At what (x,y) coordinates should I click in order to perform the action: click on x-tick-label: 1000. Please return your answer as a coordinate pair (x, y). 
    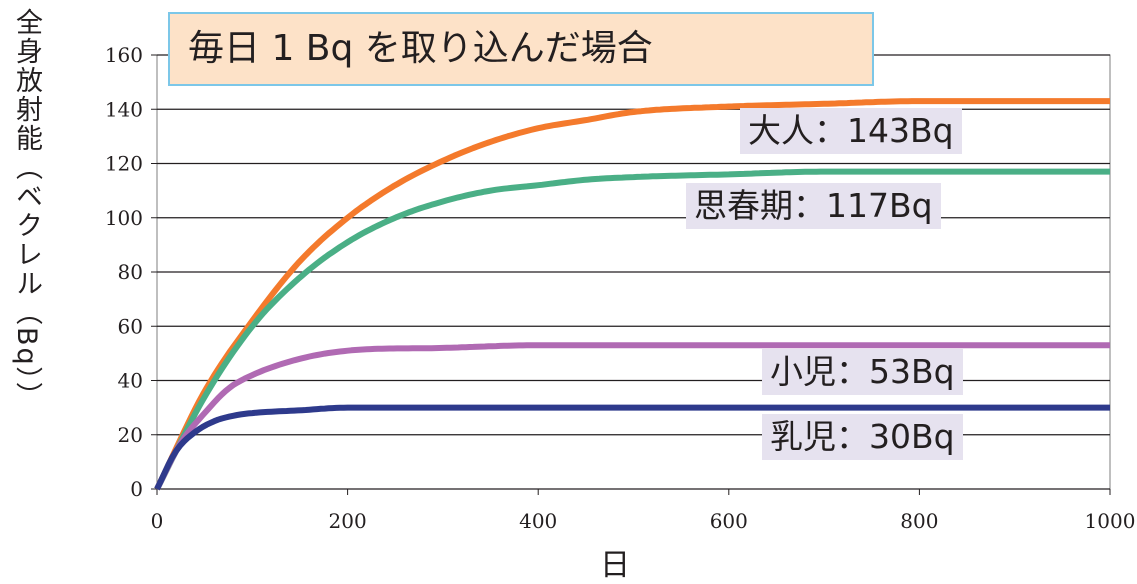
    Looking at the image, I should click on (1110, 521).